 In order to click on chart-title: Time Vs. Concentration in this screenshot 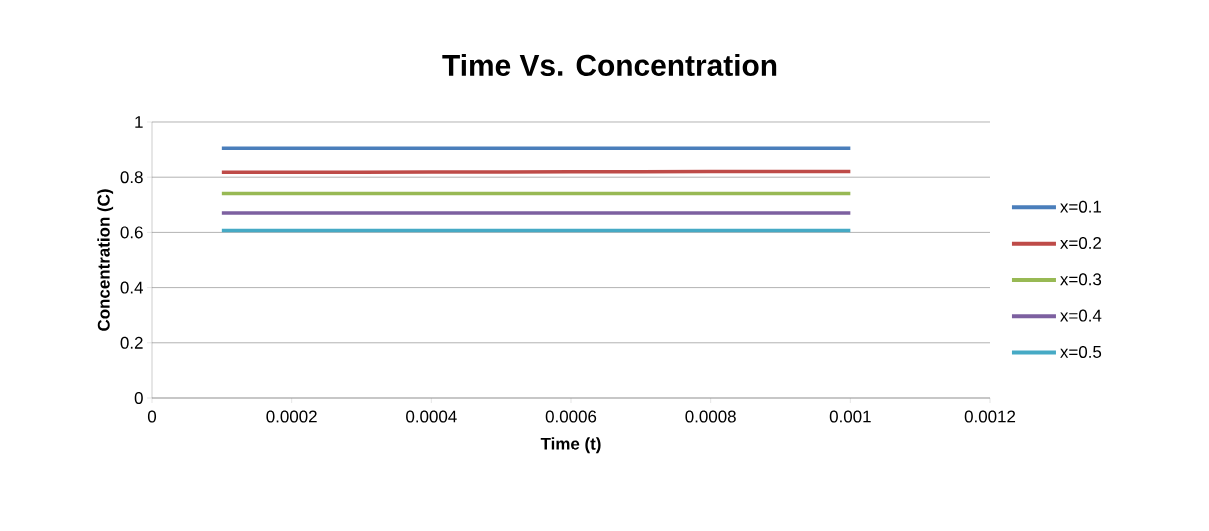, I will do `click(609, 65)`.